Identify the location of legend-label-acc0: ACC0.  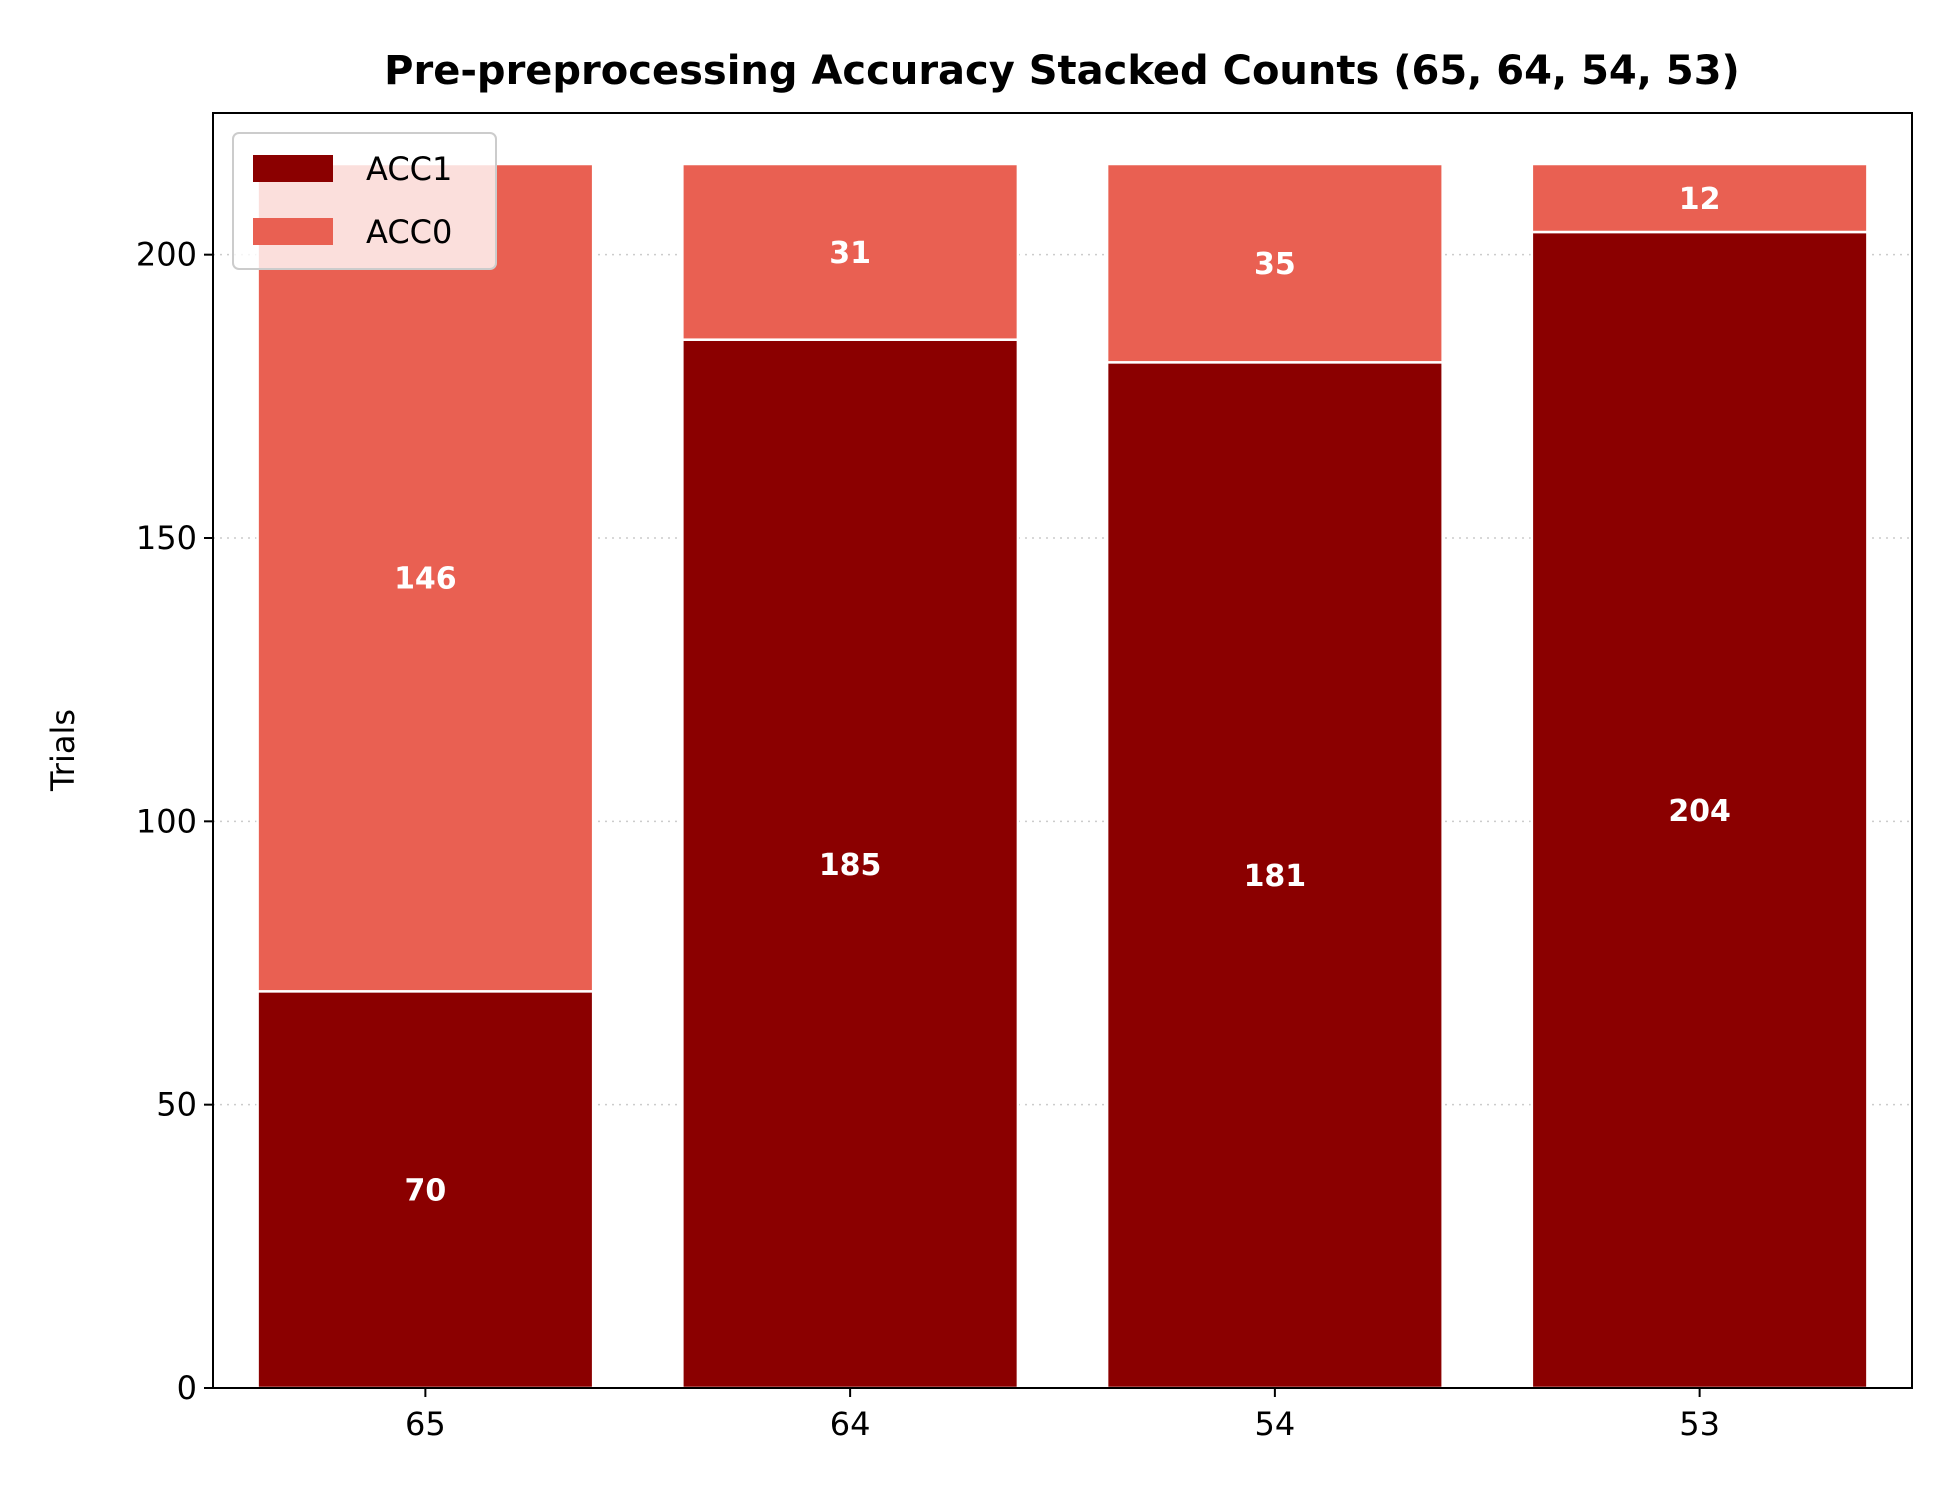
(409, 232).